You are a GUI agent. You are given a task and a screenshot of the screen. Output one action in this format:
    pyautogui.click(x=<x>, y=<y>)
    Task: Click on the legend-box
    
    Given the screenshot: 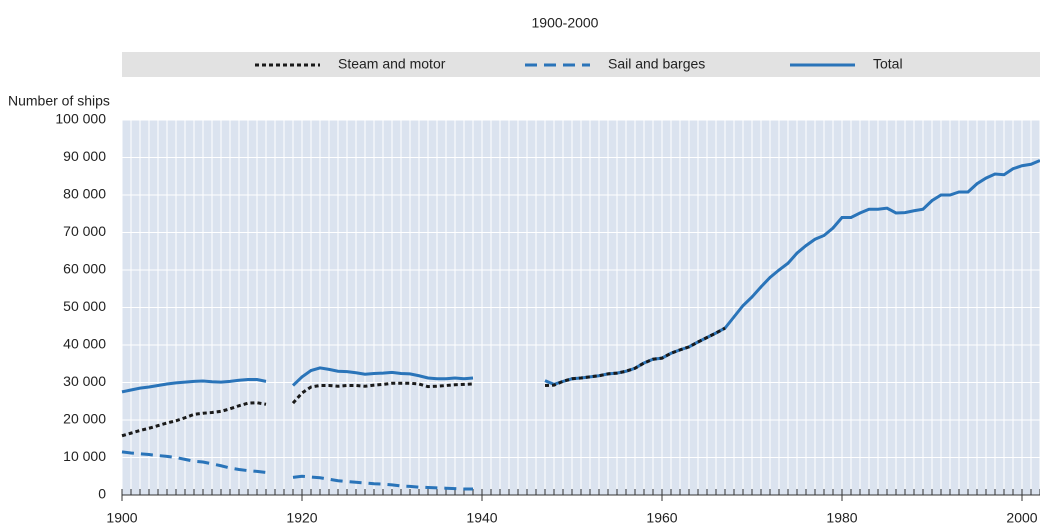 What is the action you would take?
    pyautogui.click(x=581, y=64)
    